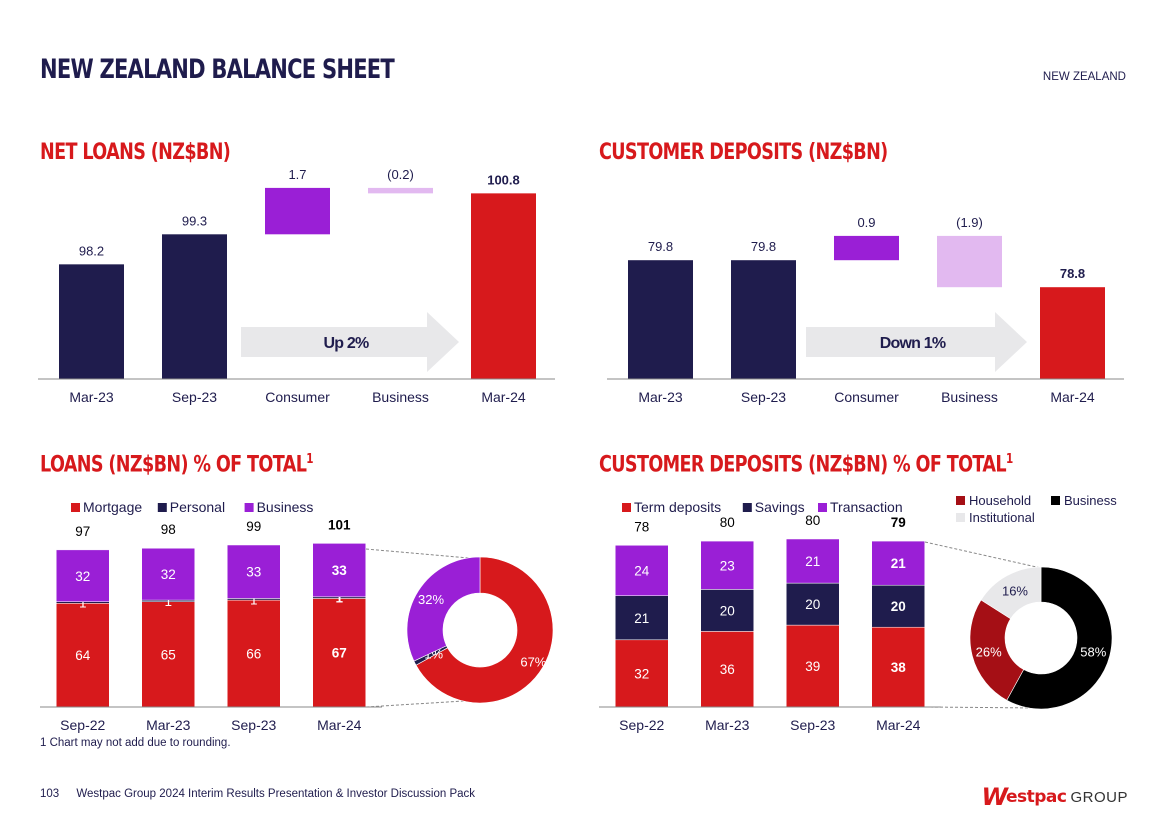 This screenshot has height=825, width=1168. I want to click on donut-label: 16%, so click(1015, 591).